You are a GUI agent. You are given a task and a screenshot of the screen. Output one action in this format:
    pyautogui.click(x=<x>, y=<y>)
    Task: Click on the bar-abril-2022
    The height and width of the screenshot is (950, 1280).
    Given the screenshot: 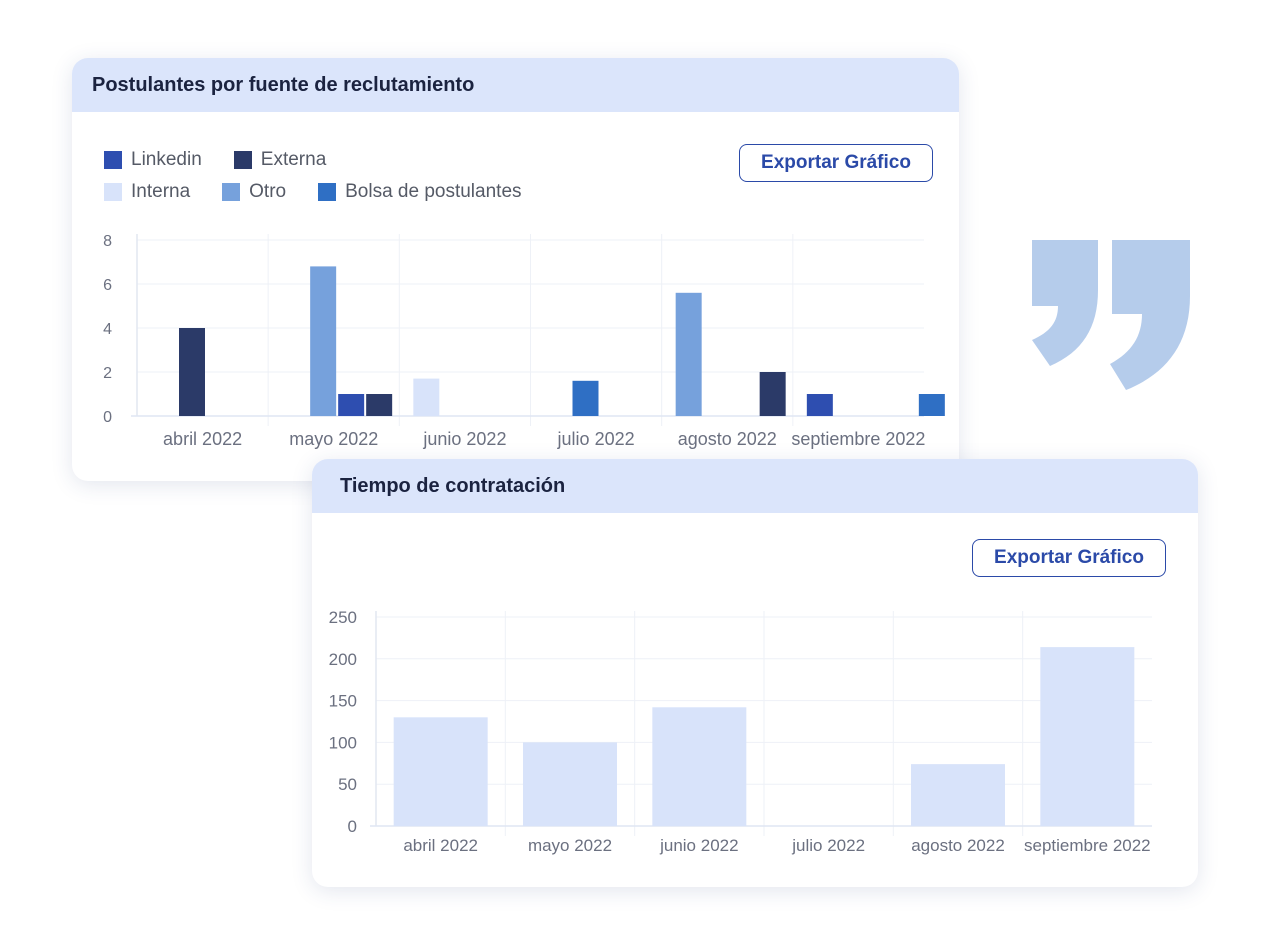 What is the action you would take?
    pyautogui.click(x=440, y=771)
    